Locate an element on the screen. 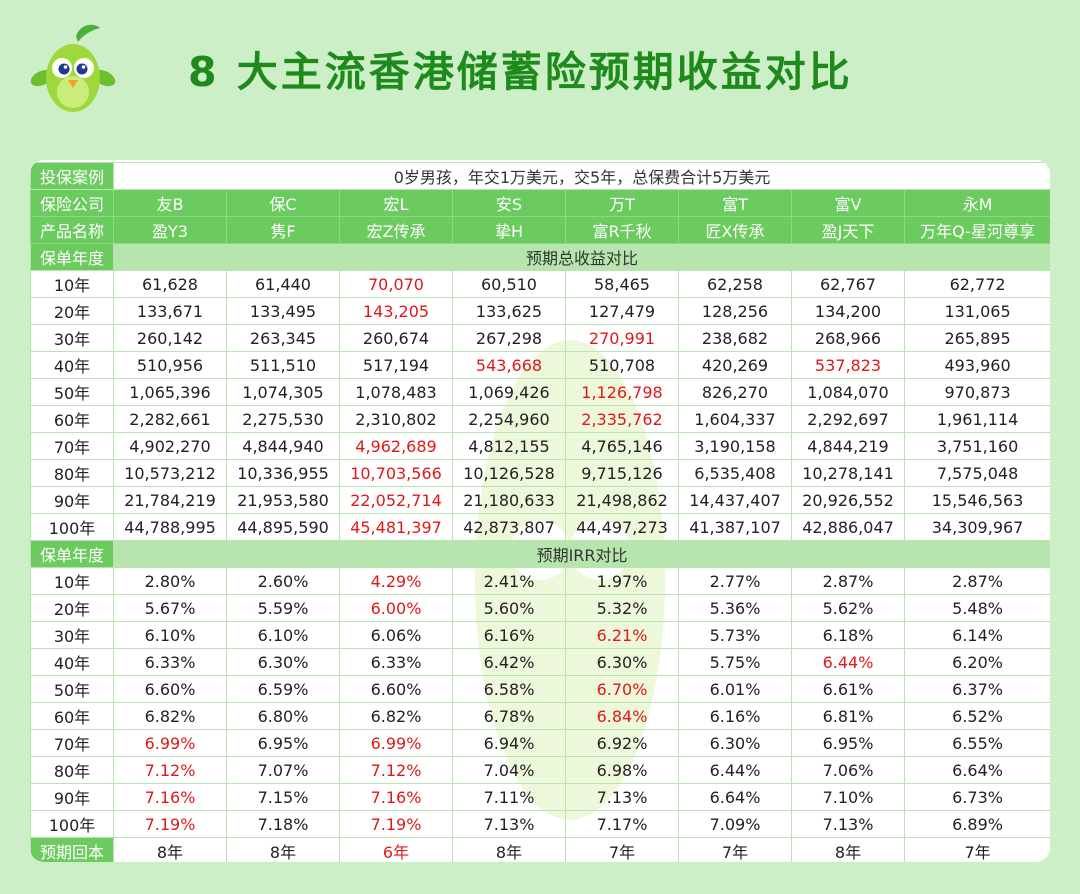  value-cell: 128,256 is located at coordinates (735, 311).